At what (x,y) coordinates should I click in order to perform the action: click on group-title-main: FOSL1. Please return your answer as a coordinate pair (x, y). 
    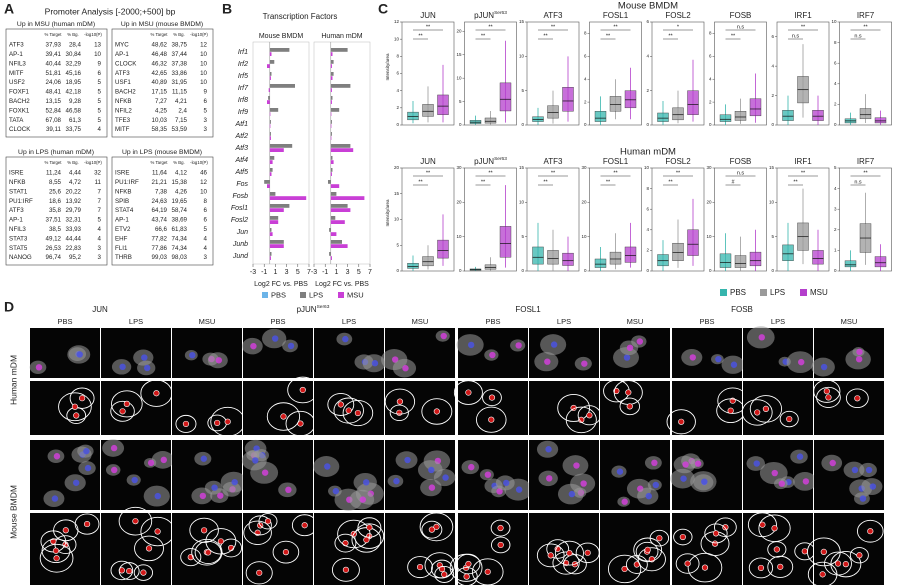
    Looking at the image, I should click on (528, 309).